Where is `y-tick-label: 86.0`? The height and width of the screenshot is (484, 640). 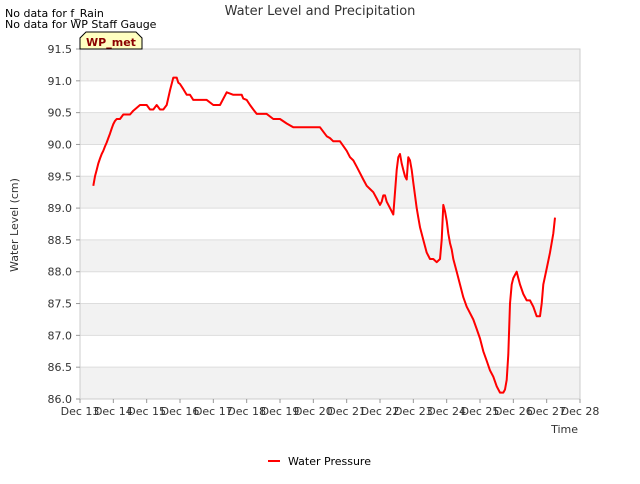 y-tick-label: 86.0 is located at coordinates (60, 399).